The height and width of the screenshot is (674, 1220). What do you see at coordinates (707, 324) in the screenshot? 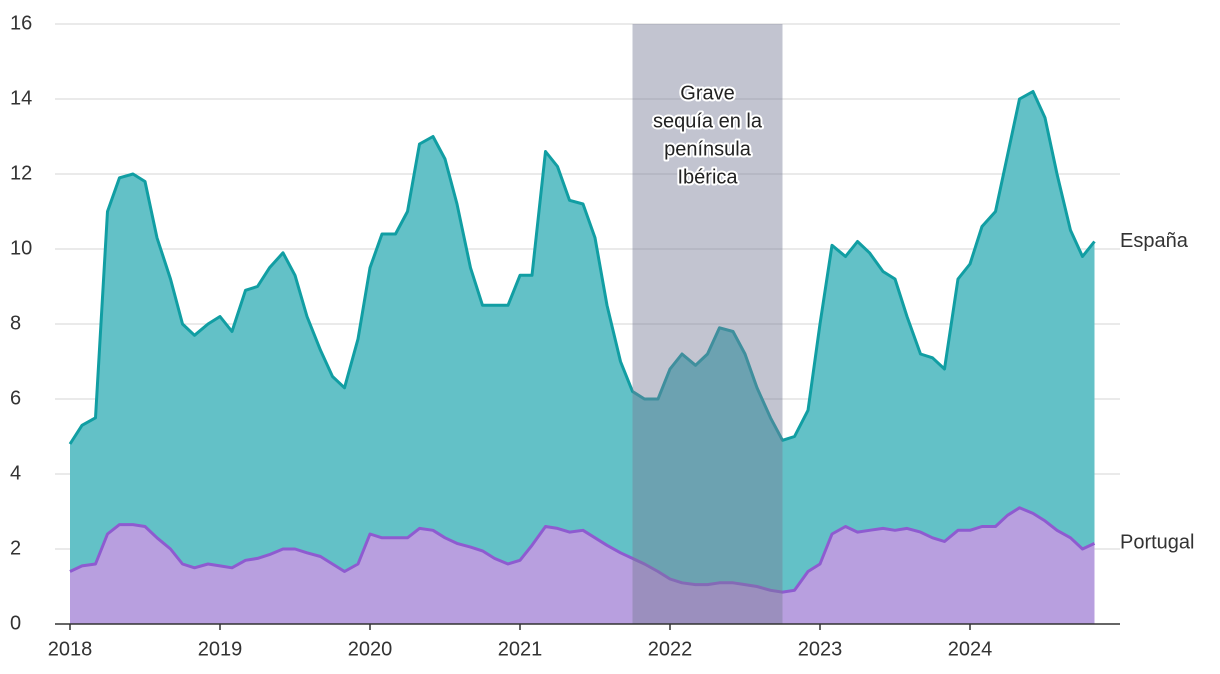
I see `shade-region` at bounding box center [707, 324].